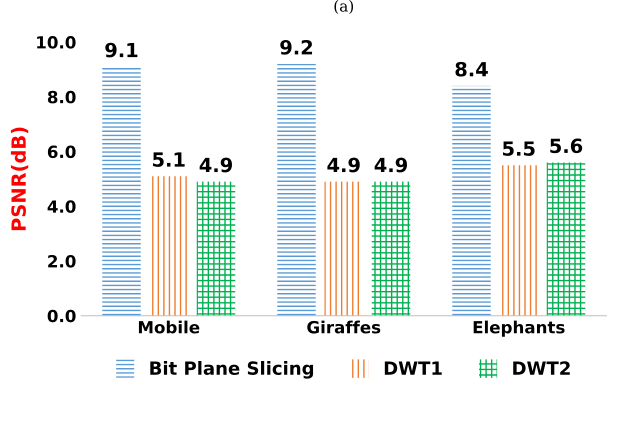  Describe the element at coordinates (471, 69) in the screenshot. I see `data-label: 8.4` at that location.